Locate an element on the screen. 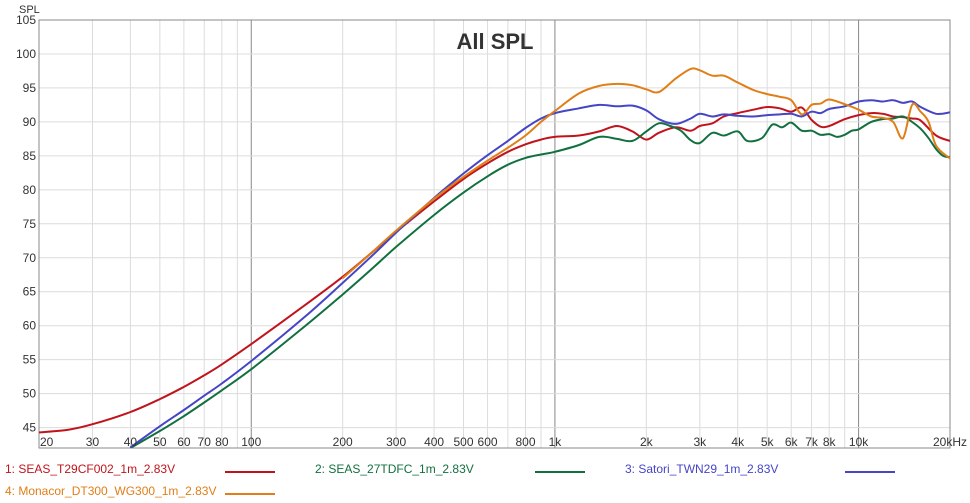 The image size is (970, 503). y-tick-labels: 105 100 95 90 85 80 75 70 65 60 55 50 45 is located at coordinates (26, 224).